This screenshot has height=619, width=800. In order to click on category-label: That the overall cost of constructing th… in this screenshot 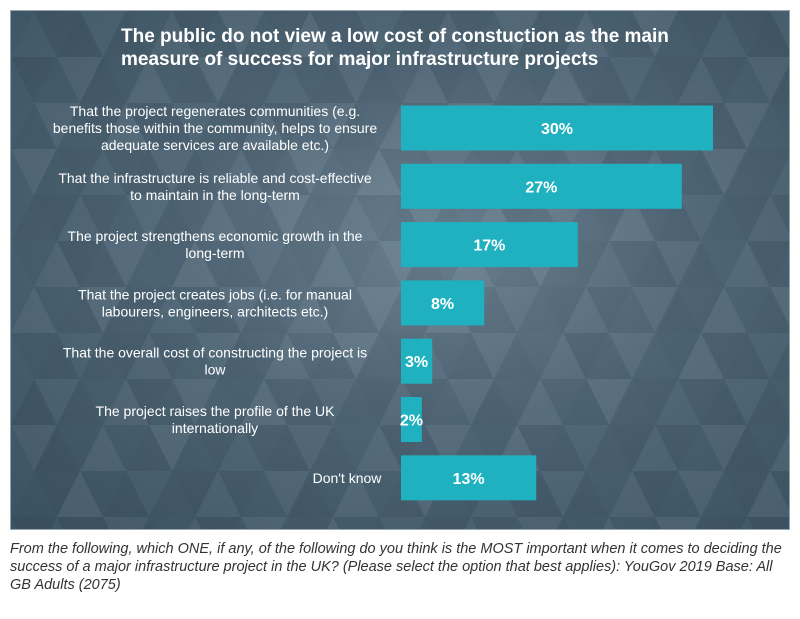, I will do `click(215, 361)`.